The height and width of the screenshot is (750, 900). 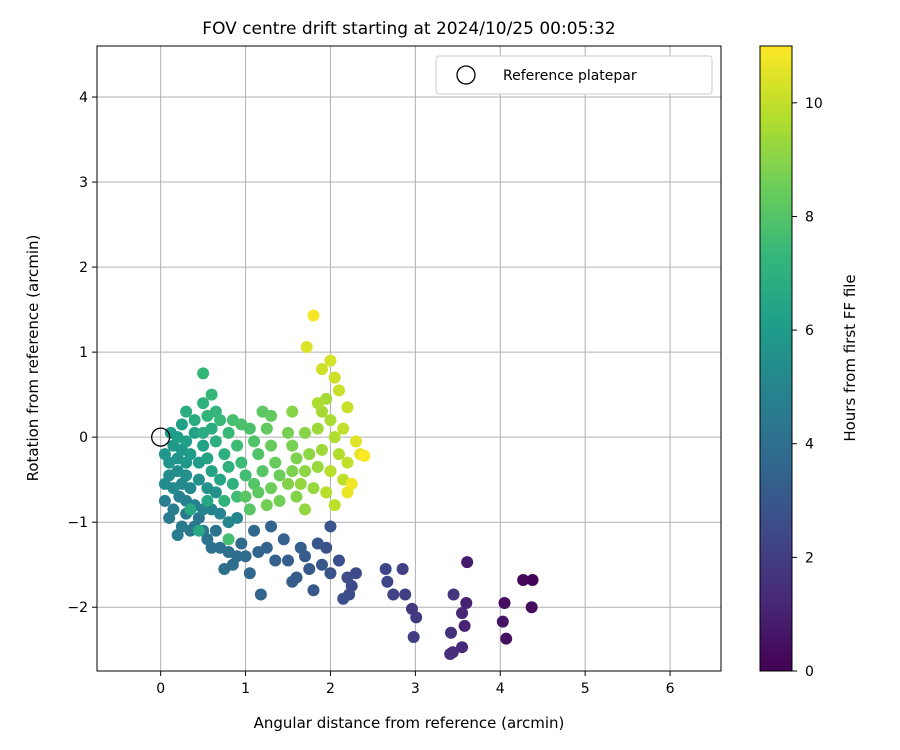 I want to click on x-tick-label: 5, so click(x=585, y=689).